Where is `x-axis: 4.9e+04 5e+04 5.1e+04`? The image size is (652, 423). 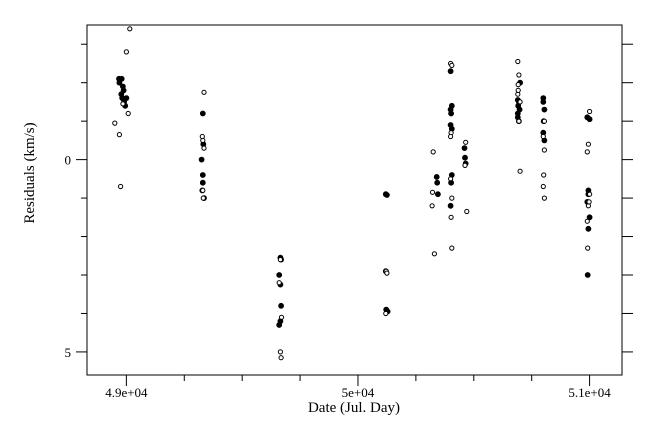
x-axis: 4.9e+04 5e+04 5.1e+04 is located at coordinates (358, 387).